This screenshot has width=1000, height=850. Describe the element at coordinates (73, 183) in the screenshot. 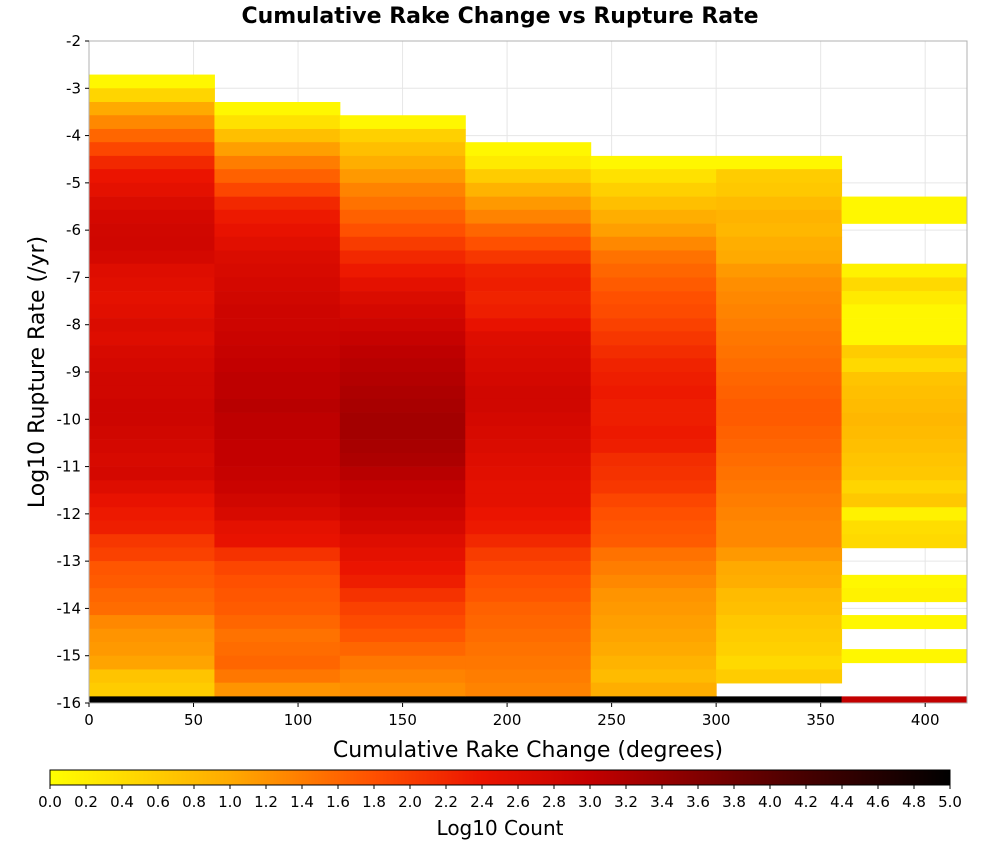

I see `y-tick-label: -5` at that location.